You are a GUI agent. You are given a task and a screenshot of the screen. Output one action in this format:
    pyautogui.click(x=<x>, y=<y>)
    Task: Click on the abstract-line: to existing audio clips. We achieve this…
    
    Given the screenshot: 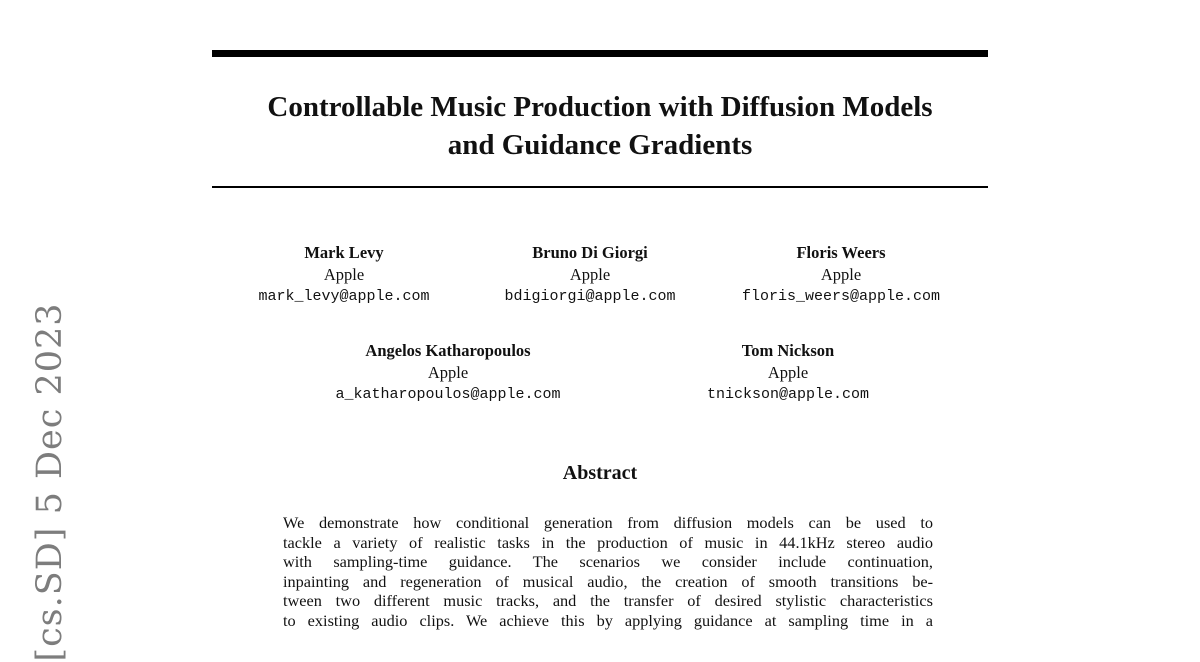 What is the action you would take?
    pyautogui.click(x=608, y=620)
    